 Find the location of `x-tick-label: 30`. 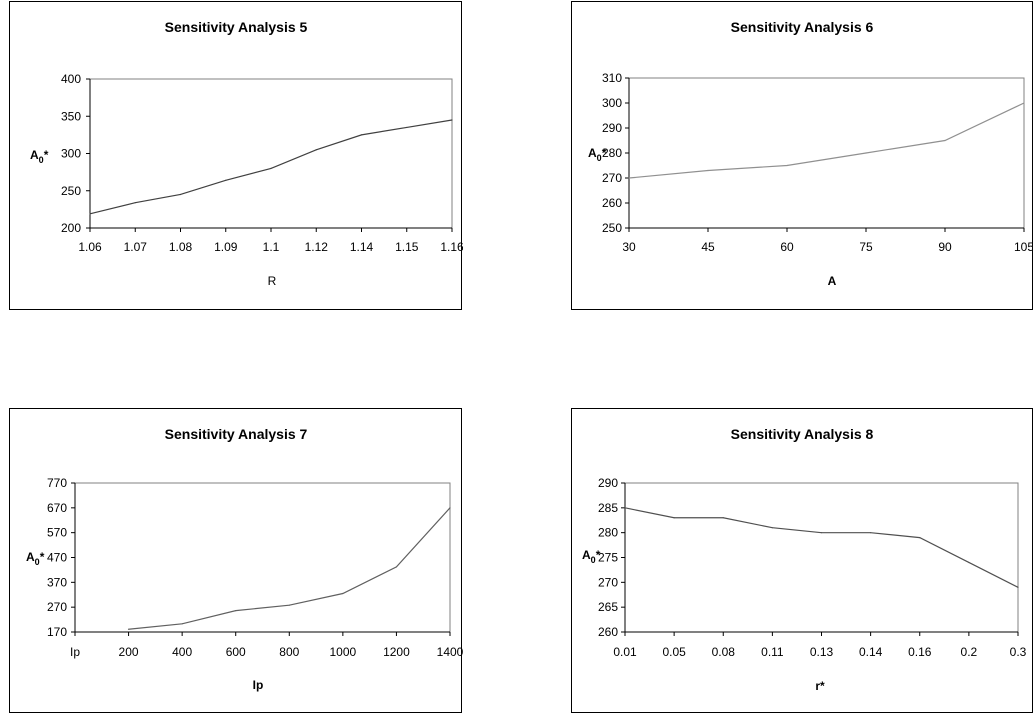

x-tick-label: 30 is located at coordinates (629, 247).